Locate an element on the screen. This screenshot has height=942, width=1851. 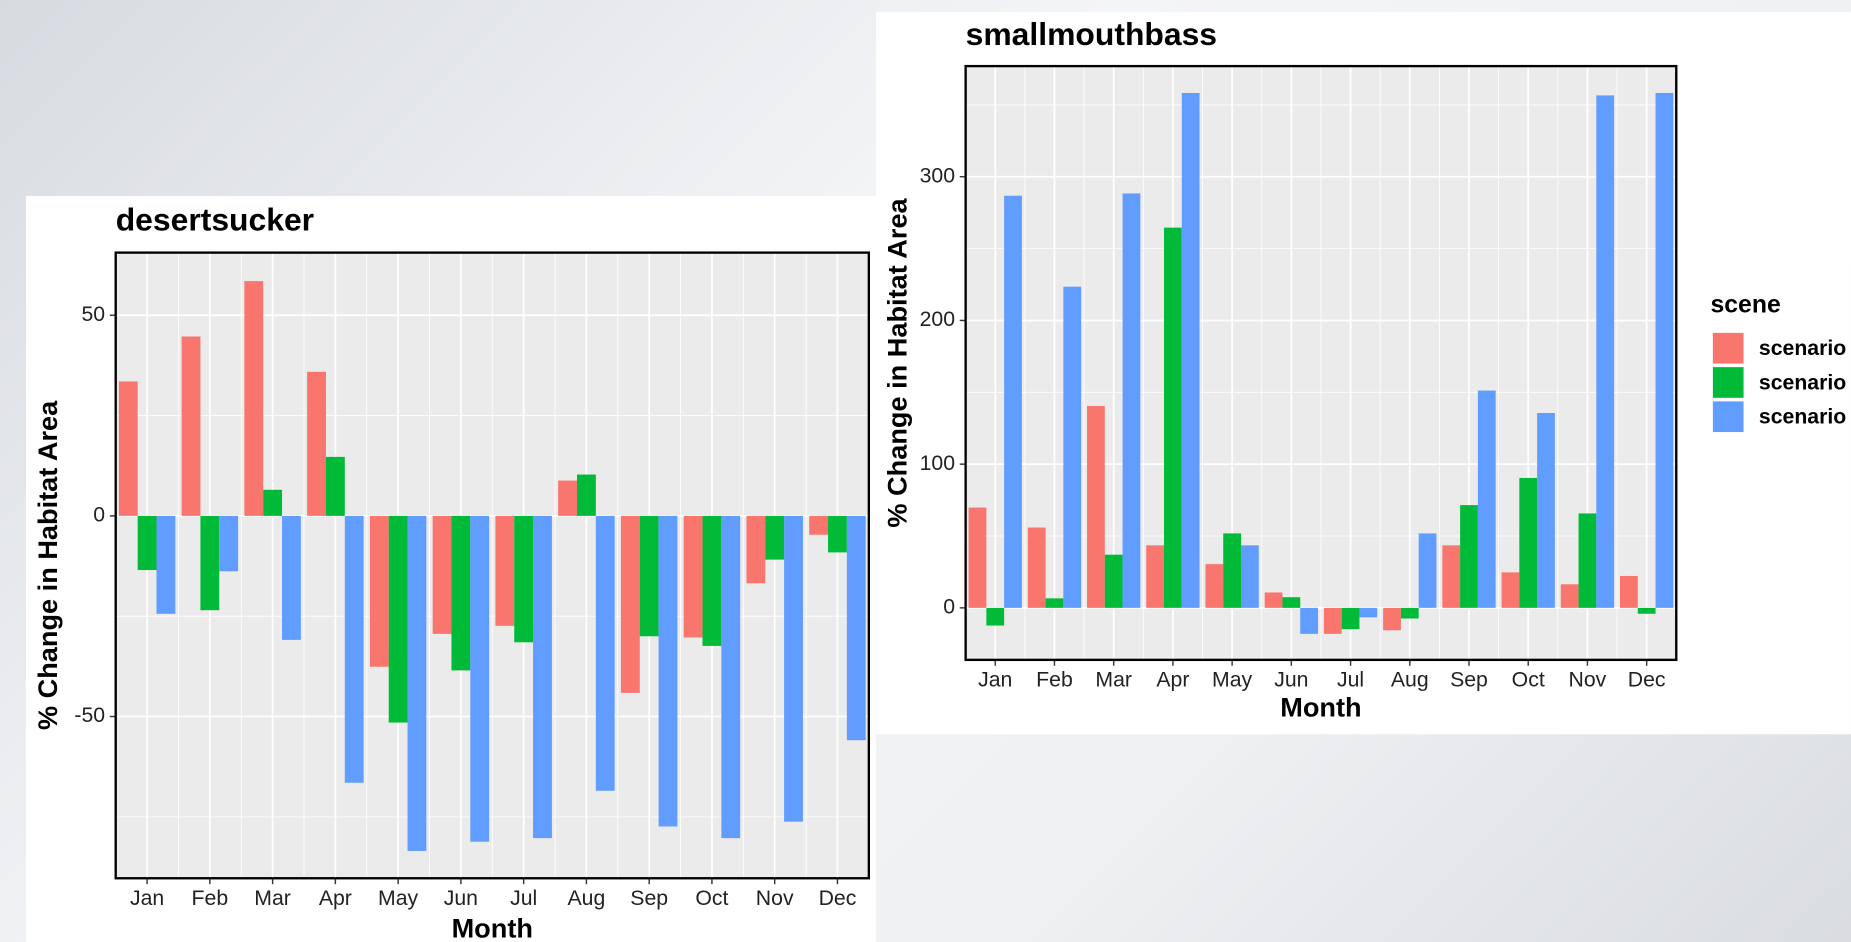
y-tick-label: 200 is located at coordinates (937, 319).